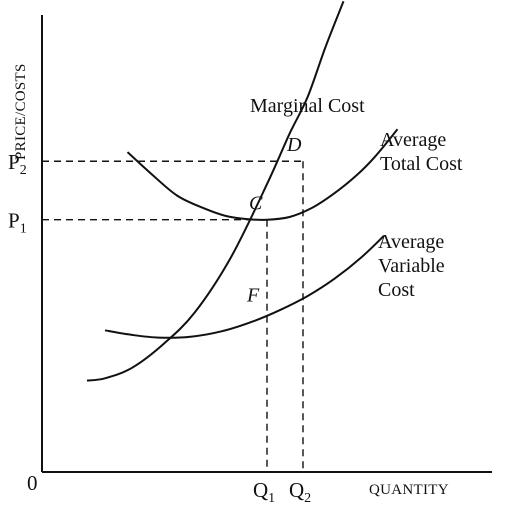  I want to click on x-axis-title: QUANTITY, so click(409, 490).